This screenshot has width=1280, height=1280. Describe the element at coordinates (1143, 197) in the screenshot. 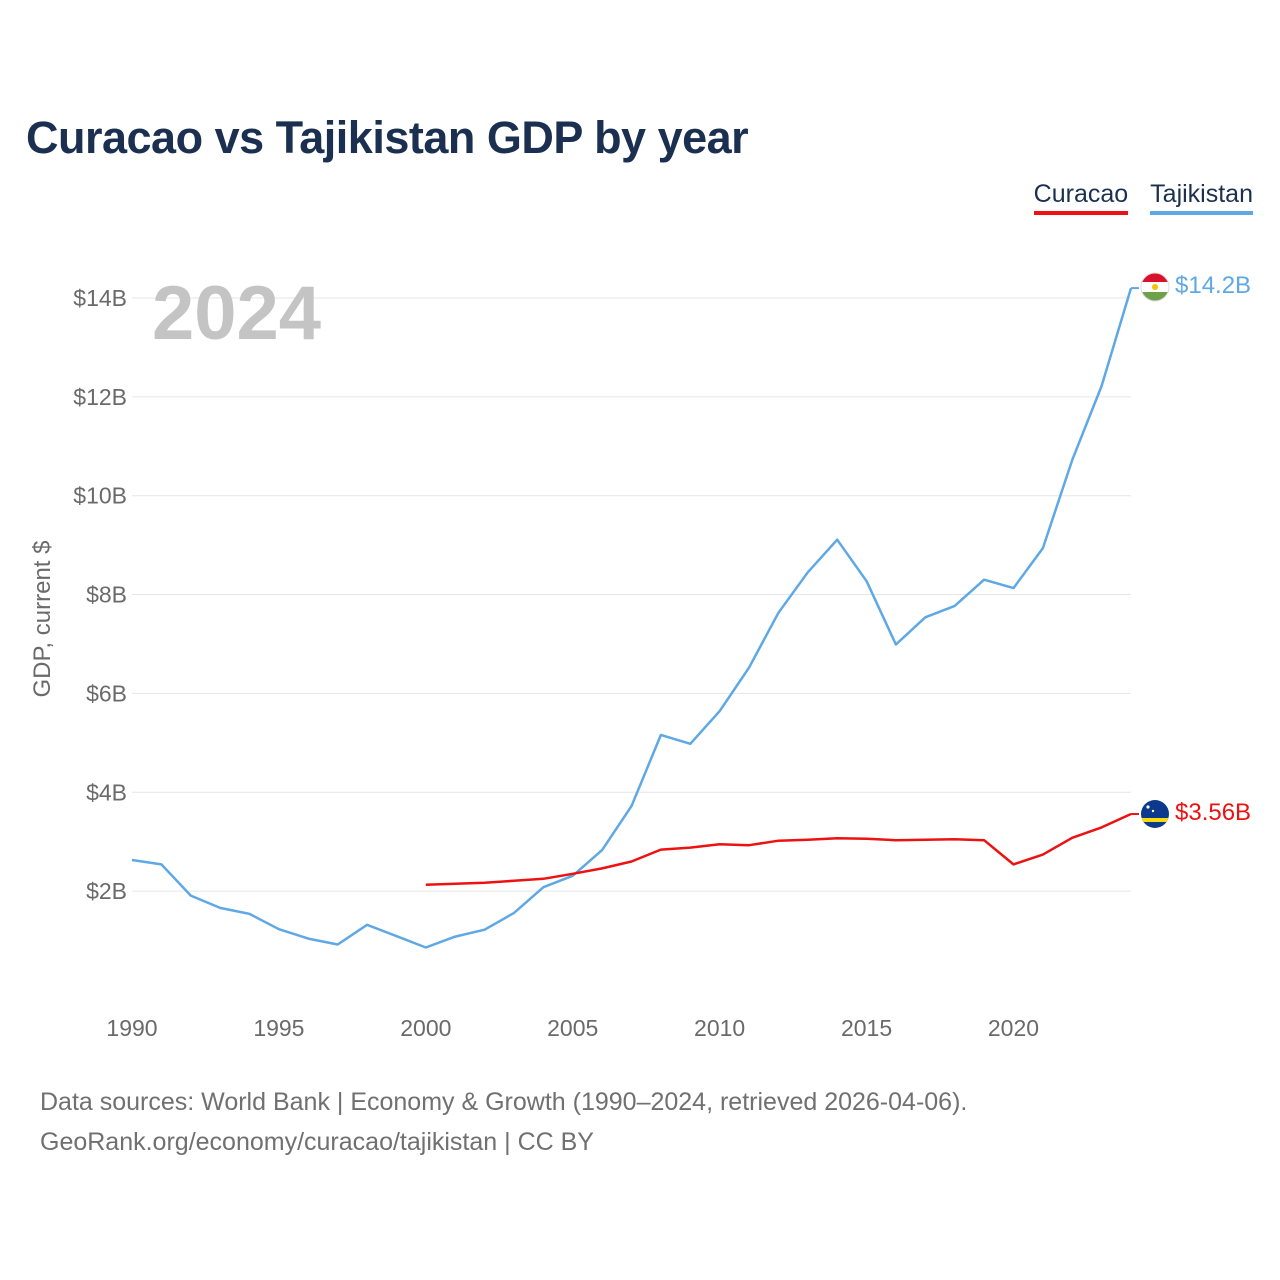

I see `legend: Curacao Tajikistan` at that location.